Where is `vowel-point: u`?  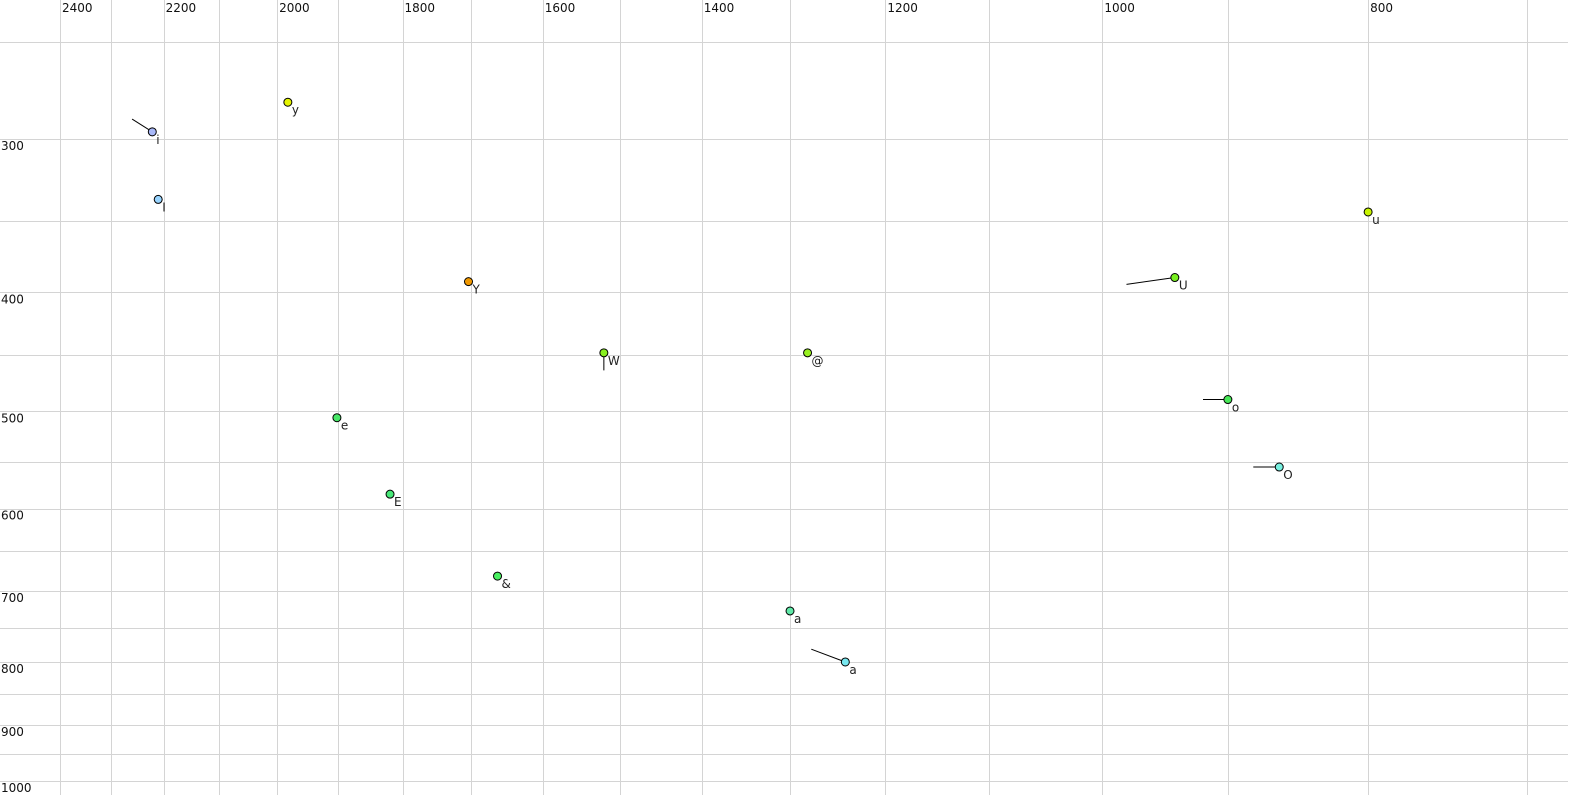
vowel-point: u is located at coordinates (1371, 217).